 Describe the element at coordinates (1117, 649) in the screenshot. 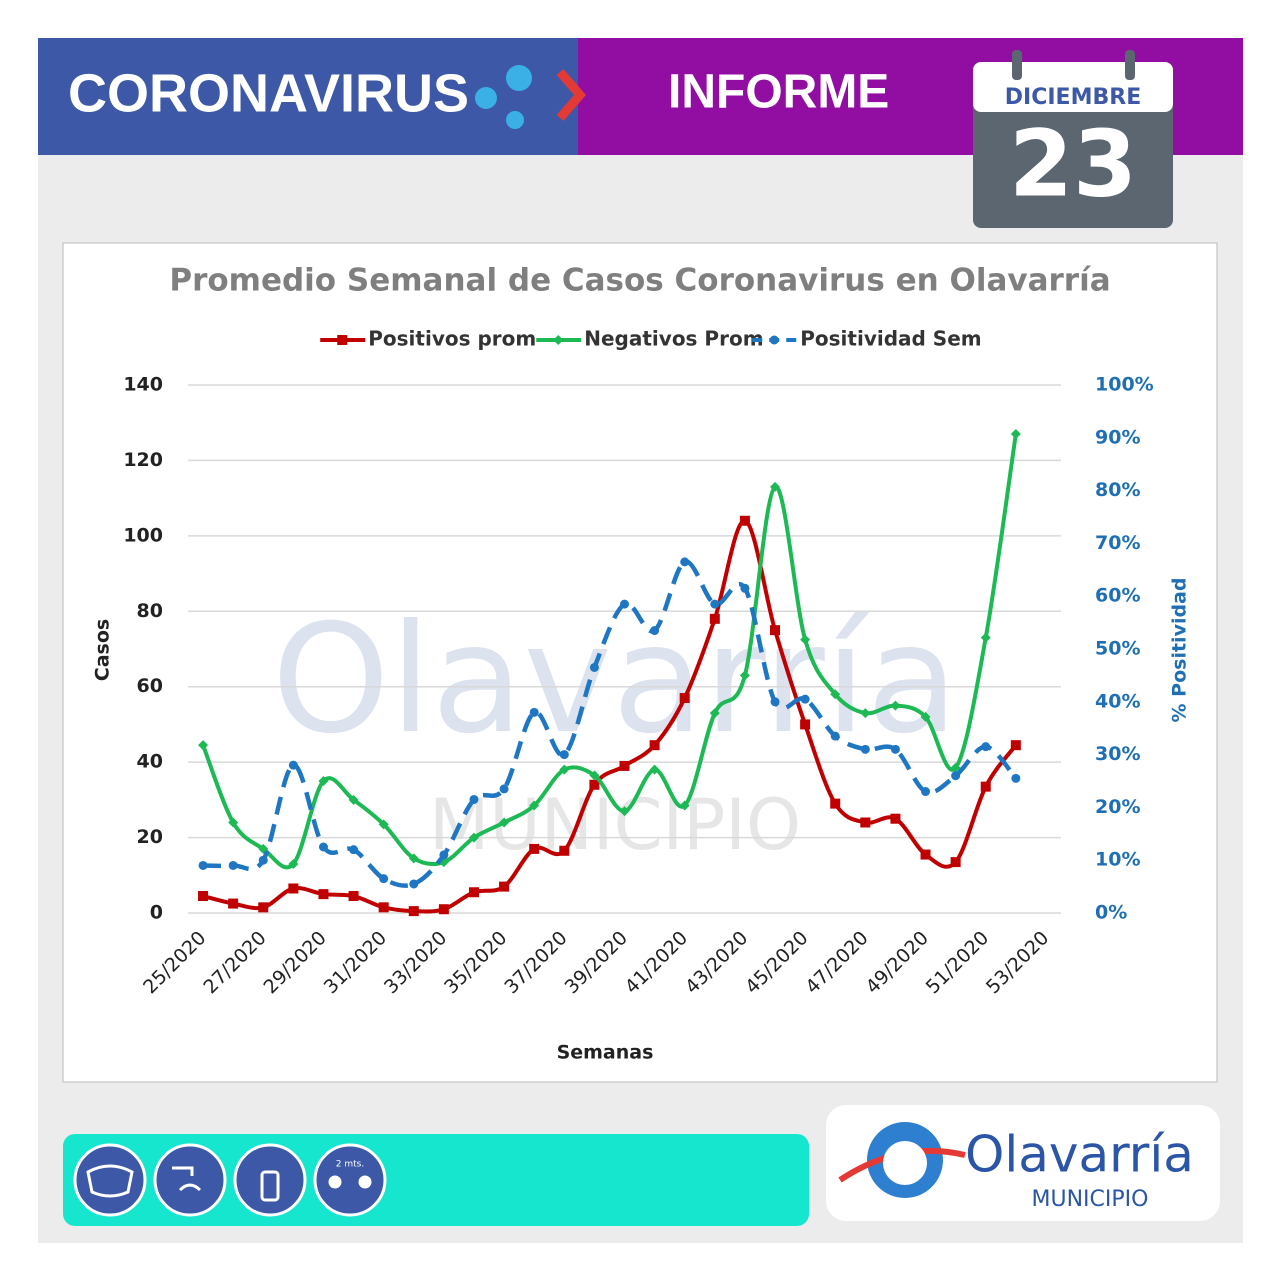

I see `y2-tick-label: 50%` at that location.